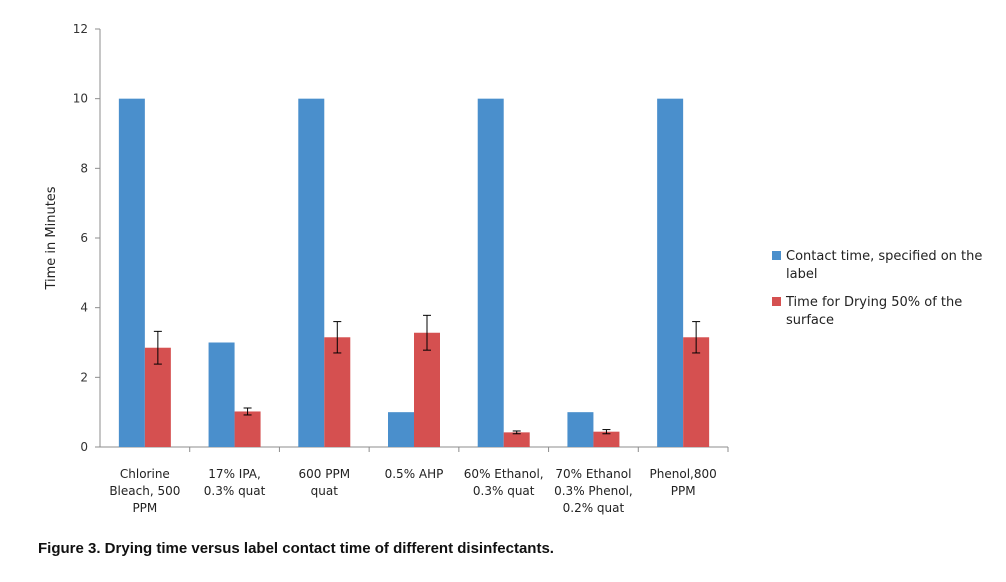 The height and width of the screenshot is (582, 1006). What do you see at coordinates (80, 29) in the screenshot?
I see `y-tick-label: 12` at bounding box center [80, 29].